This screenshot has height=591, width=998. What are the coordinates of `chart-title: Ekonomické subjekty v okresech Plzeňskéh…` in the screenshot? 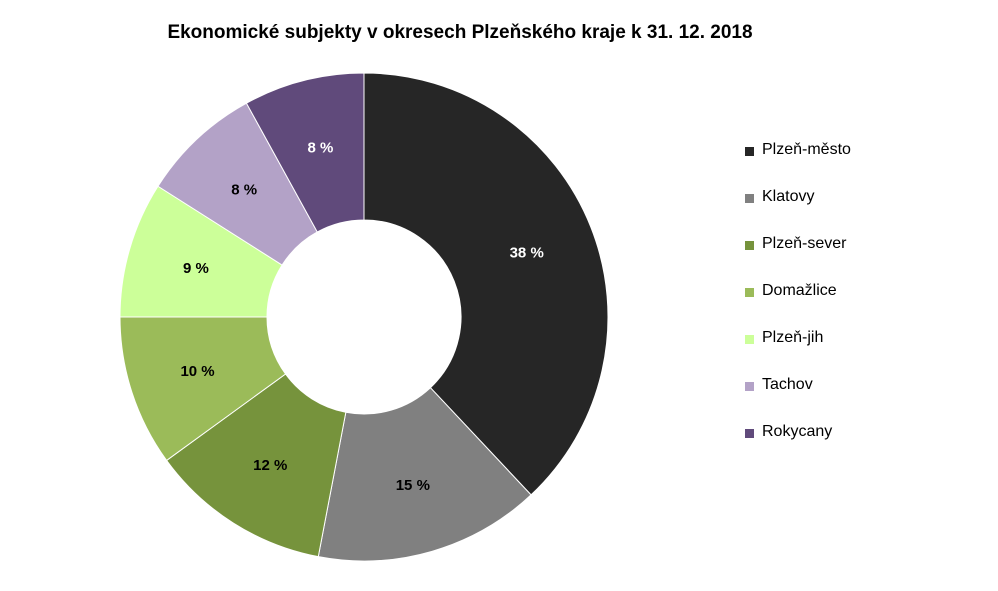 It's located at (460, 32).